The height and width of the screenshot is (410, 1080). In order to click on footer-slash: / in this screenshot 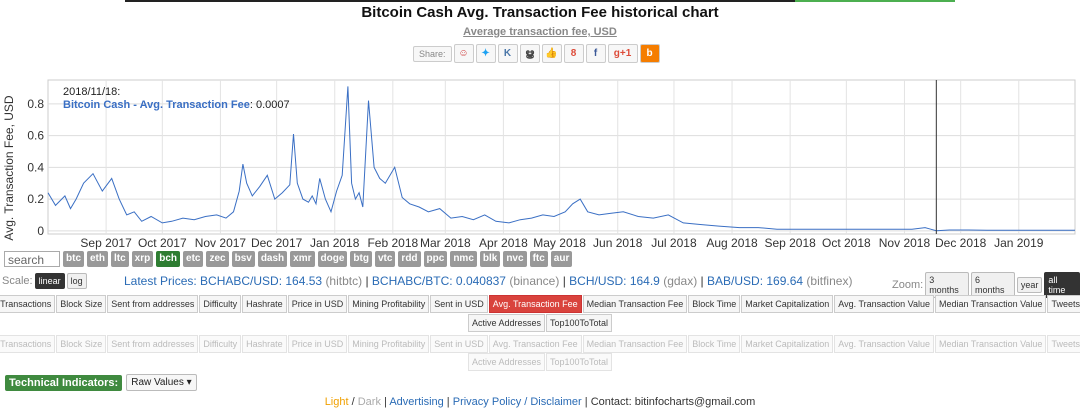, I will do `click(353, 402)`.